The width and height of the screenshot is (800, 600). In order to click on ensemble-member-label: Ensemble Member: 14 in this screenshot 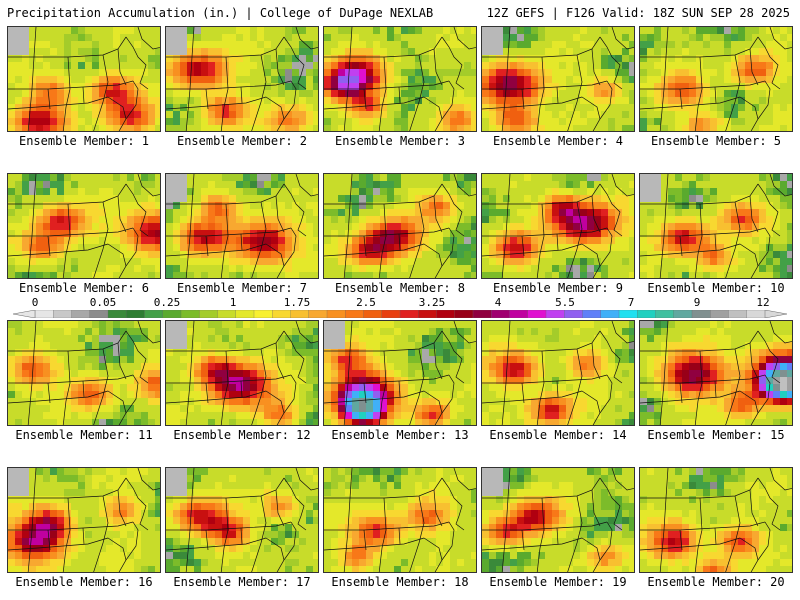, I will do `click(558, 435)`.